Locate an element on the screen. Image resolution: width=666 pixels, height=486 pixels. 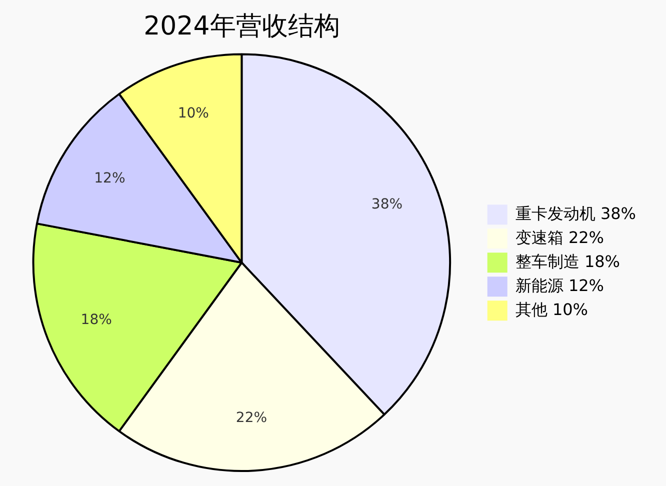
data-label: 18% is located at coordinates (96, 320).